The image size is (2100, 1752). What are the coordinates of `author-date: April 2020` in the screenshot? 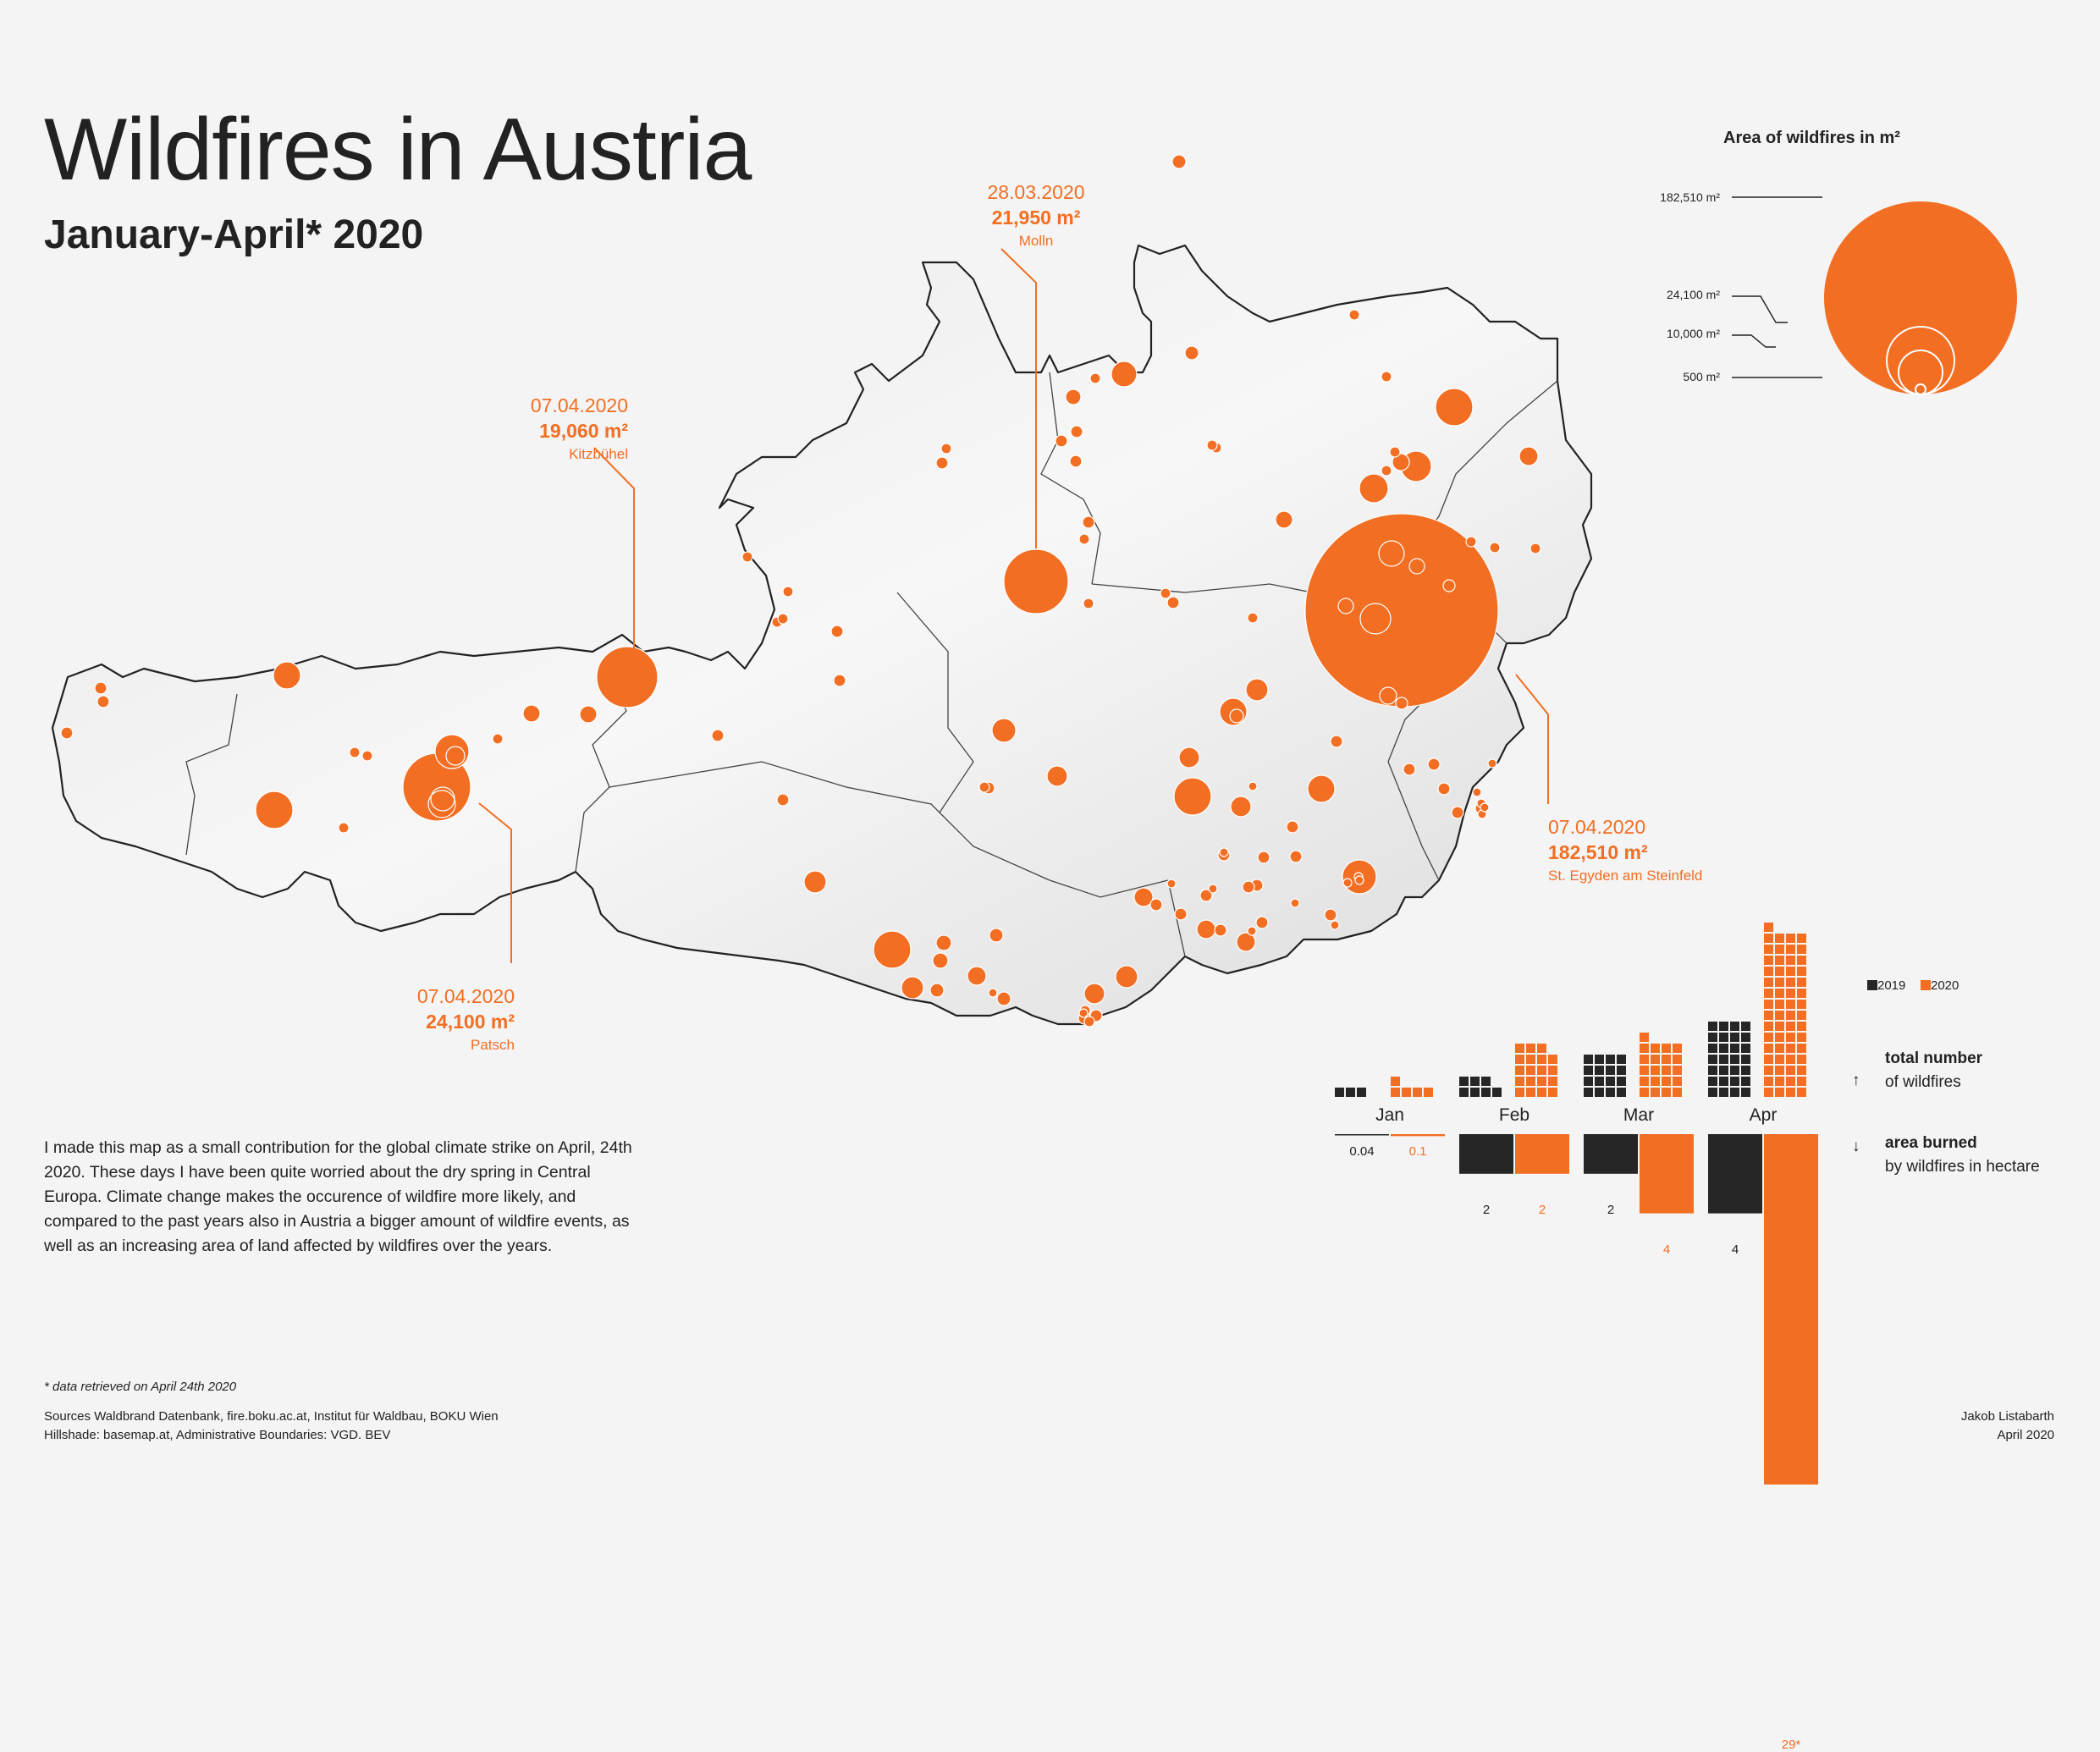 It's located at (2025, 1435).